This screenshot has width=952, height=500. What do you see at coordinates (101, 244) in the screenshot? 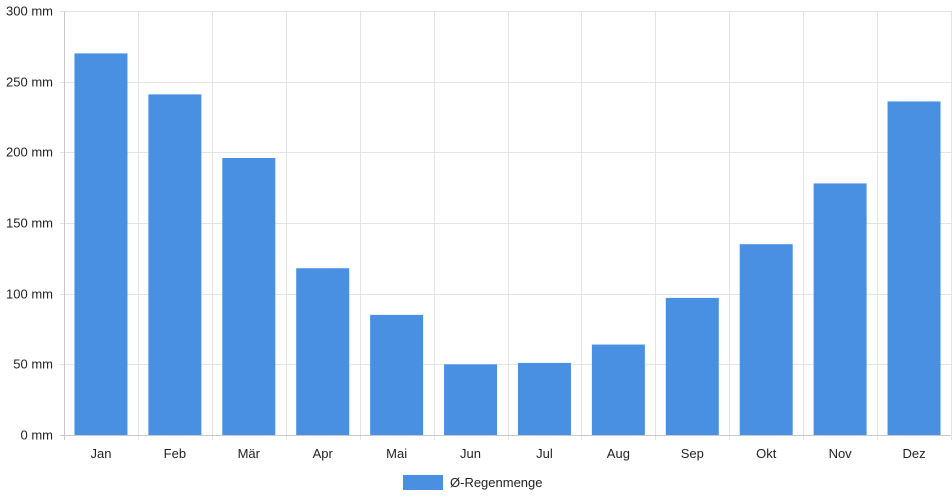
I see `bar-jan` at bounding box center [101, 244].